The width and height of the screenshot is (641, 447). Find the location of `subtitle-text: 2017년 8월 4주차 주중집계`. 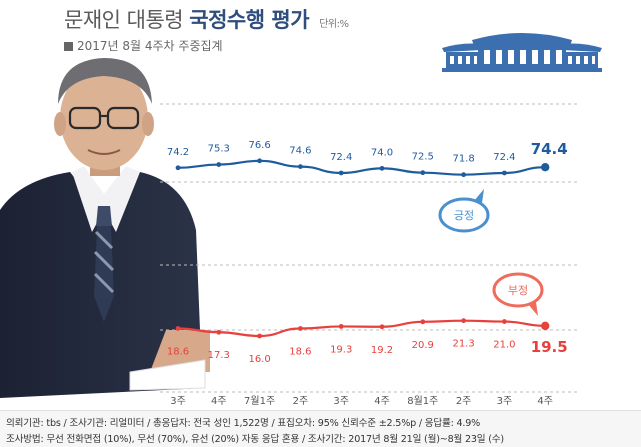

subtitle-text: 2017년 8월 4주차 주중집계 is located at coordinates (150, 46).